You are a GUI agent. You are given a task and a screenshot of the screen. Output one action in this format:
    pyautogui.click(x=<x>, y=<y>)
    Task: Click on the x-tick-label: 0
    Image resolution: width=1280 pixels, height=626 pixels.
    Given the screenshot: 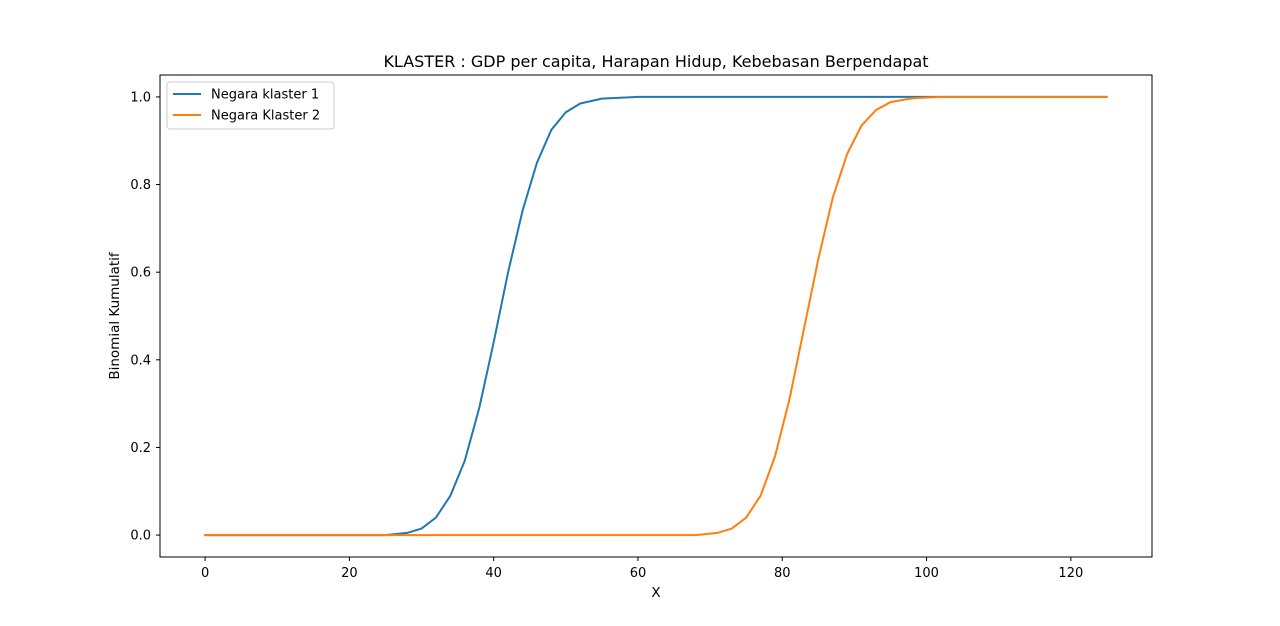 What is the action you would take?
    pyautogui.click(x=205, y=573)
    